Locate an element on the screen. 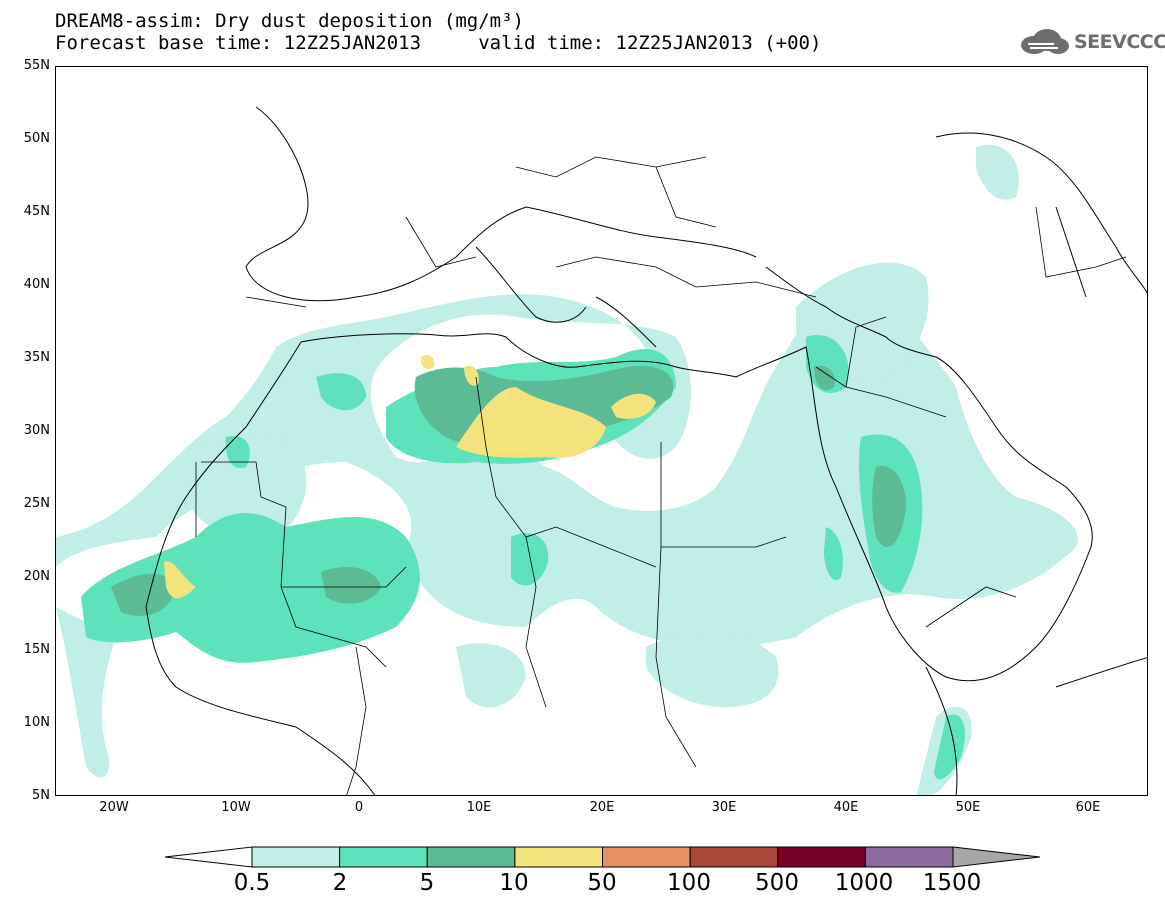  lat-label: 45N is located at coordinates (36, 211).